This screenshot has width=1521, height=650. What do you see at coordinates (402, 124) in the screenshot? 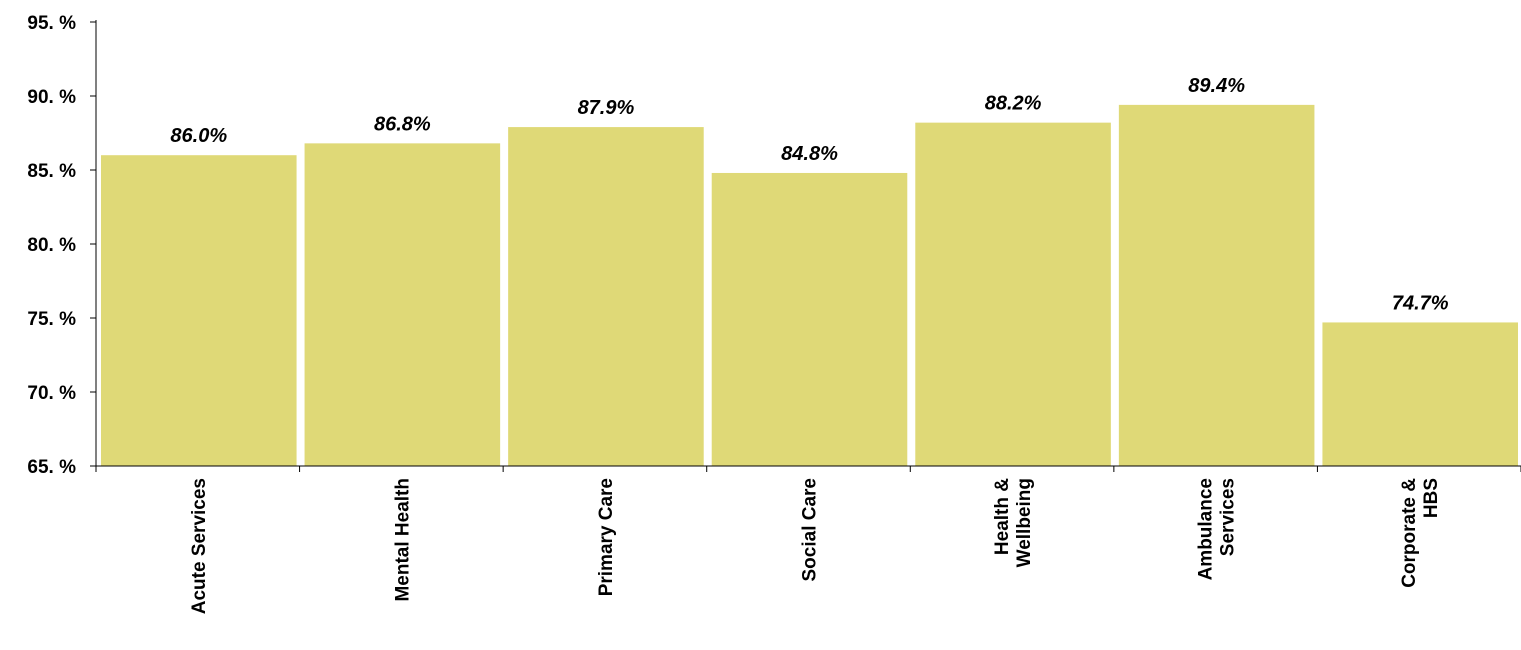
I see `data-label-1: 86.8%` at bounding box center [402, 124].